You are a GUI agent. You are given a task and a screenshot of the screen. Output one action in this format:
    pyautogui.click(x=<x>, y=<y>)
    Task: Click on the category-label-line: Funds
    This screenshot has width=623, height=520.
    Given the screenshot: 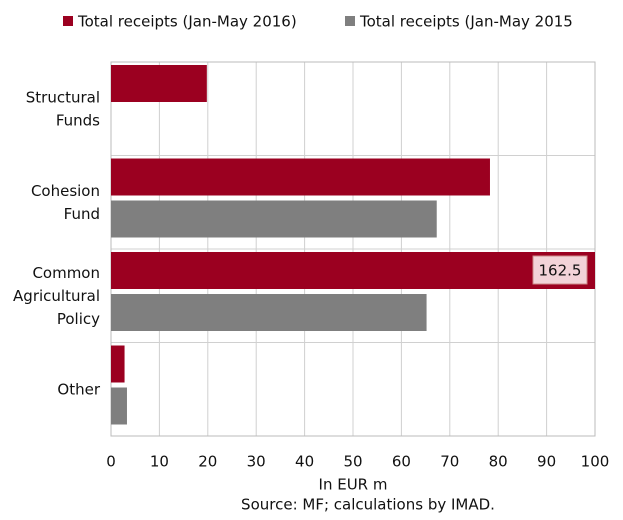 What is the action you would take?
    pyautogui.click(x=78, y=120)
    